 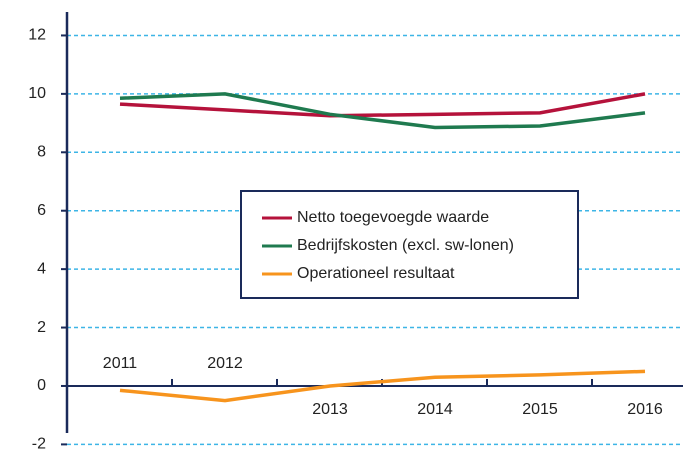 What do you see at coordinates (405, 245) in the screenshot?
I see `legend-label: Bedrijfskosten (excl. sw-lonen)` at bounding box center [405, 245].